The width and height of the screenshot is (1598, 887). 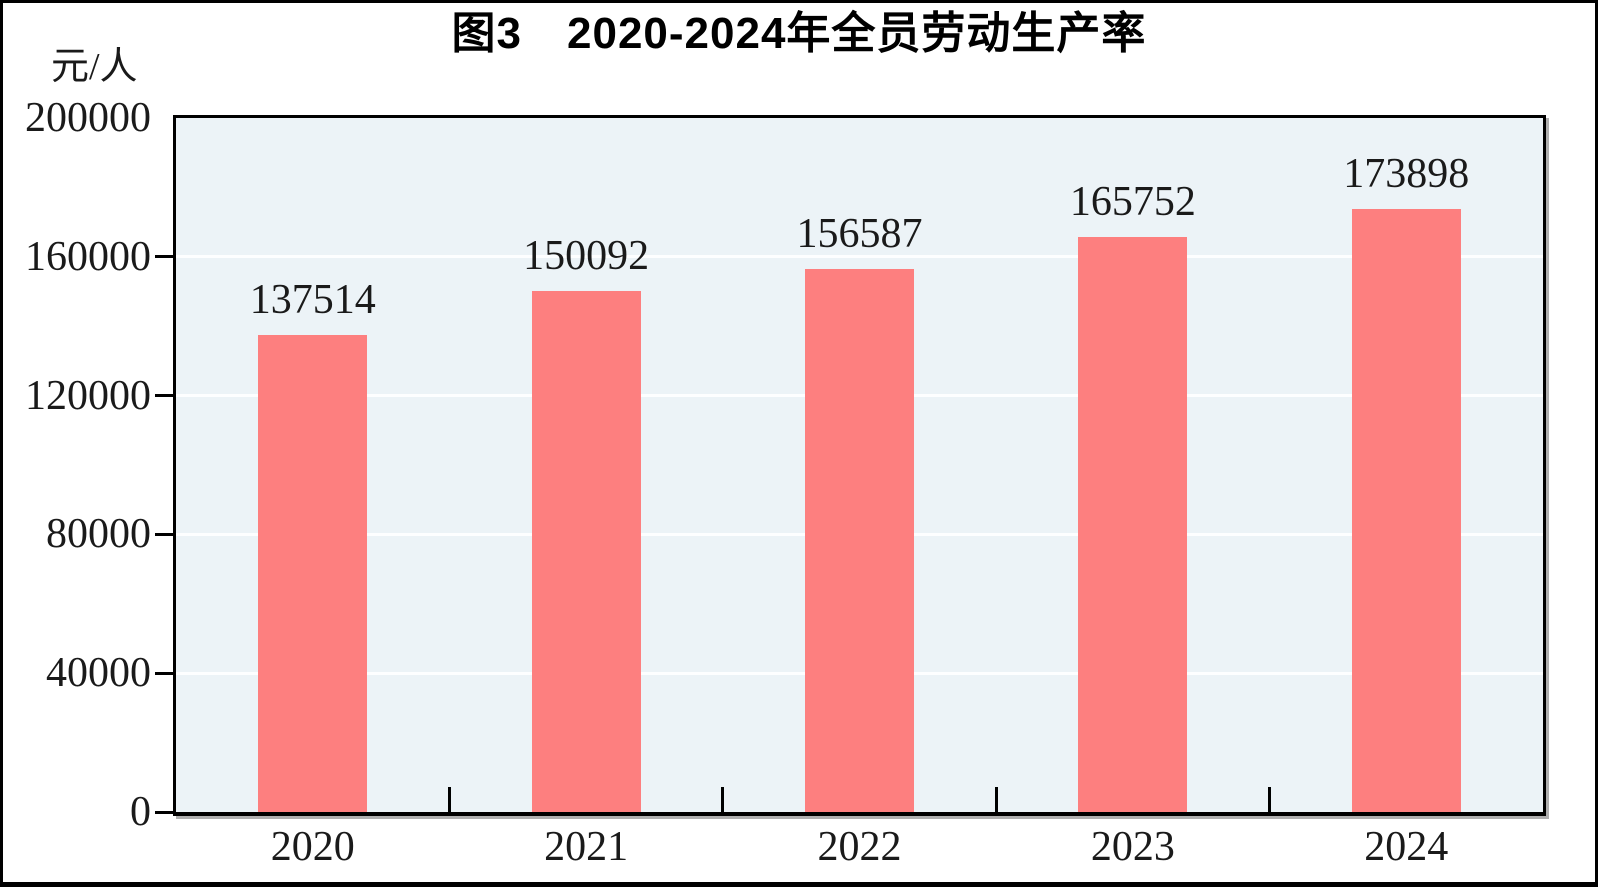 I want to click on x-axis-label-2020: 2020, so click(x=312, y=847).